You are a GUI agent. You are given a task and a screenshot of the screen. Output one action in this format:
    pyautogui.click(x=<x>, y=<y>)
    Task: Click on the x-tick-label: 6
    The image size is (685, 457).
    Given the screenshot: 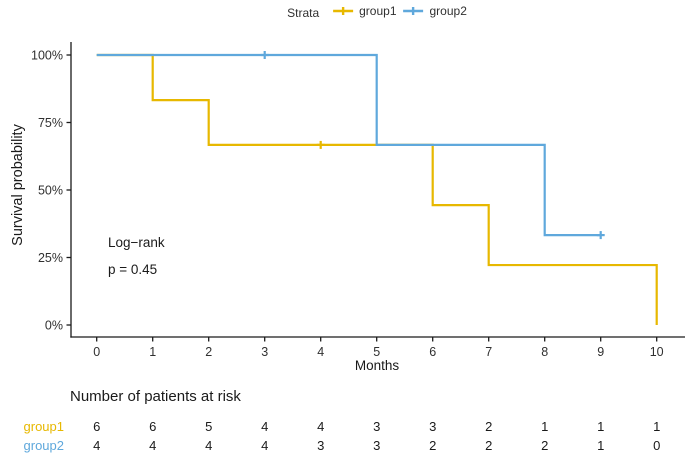 What is the action you would take?
    pyautogui.click(x=432, y=352)
    